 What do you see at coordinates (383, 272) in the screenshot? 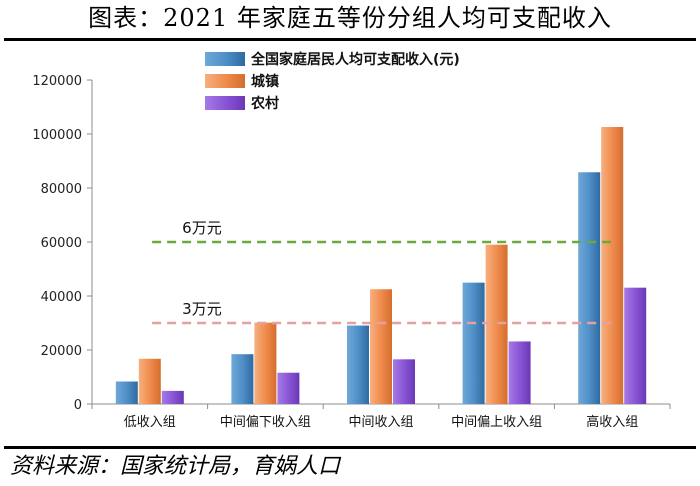
I see `reference-lines: 6万元 3万元` at bounding box center [383, 272].